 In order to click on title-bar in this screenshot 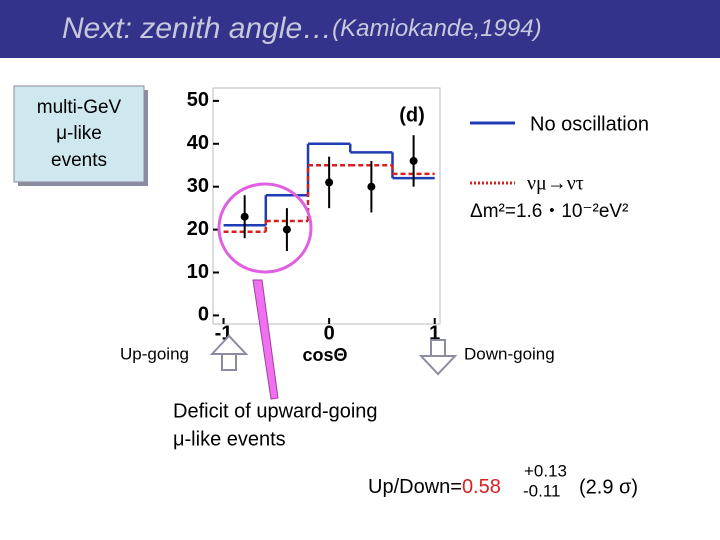, I will do `click(360, 29)`.